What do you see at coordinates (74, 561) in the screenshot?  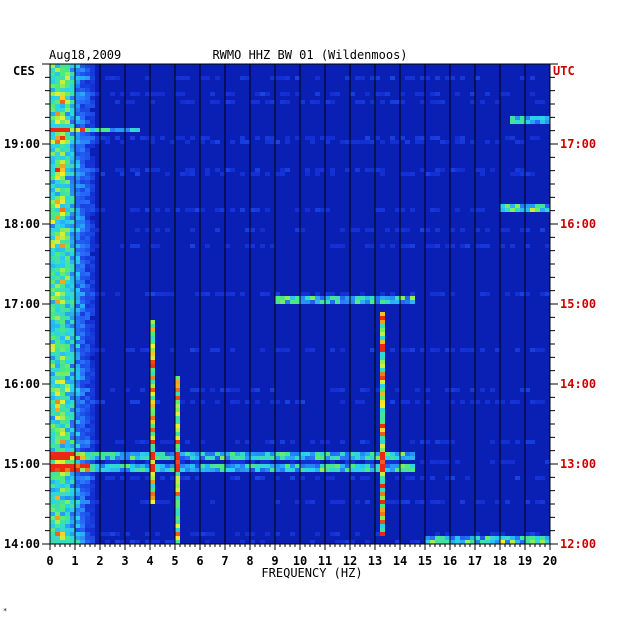 I see `x-tick-label: 1` at bounding box center [74, 561].